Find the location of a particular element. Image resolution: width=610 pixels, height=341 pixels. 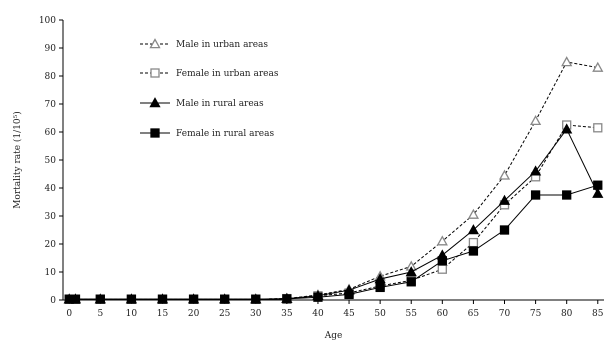

x-tick-label: 70 is located at coordinates (505, 314).